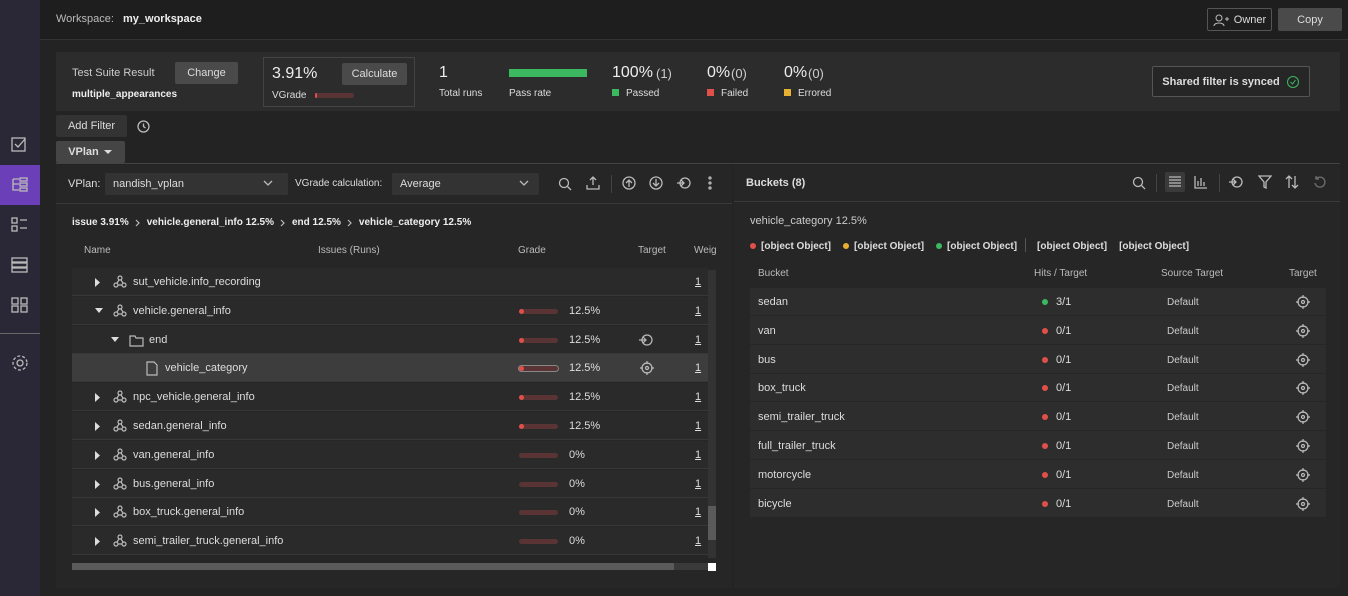 The height and width of the screenshot is (596, 1348). What do you see at coordinates (390, 368) in the screenshot?
I see `tree-row: vehicle_category12.5%1` at bounding box center [390, 368].